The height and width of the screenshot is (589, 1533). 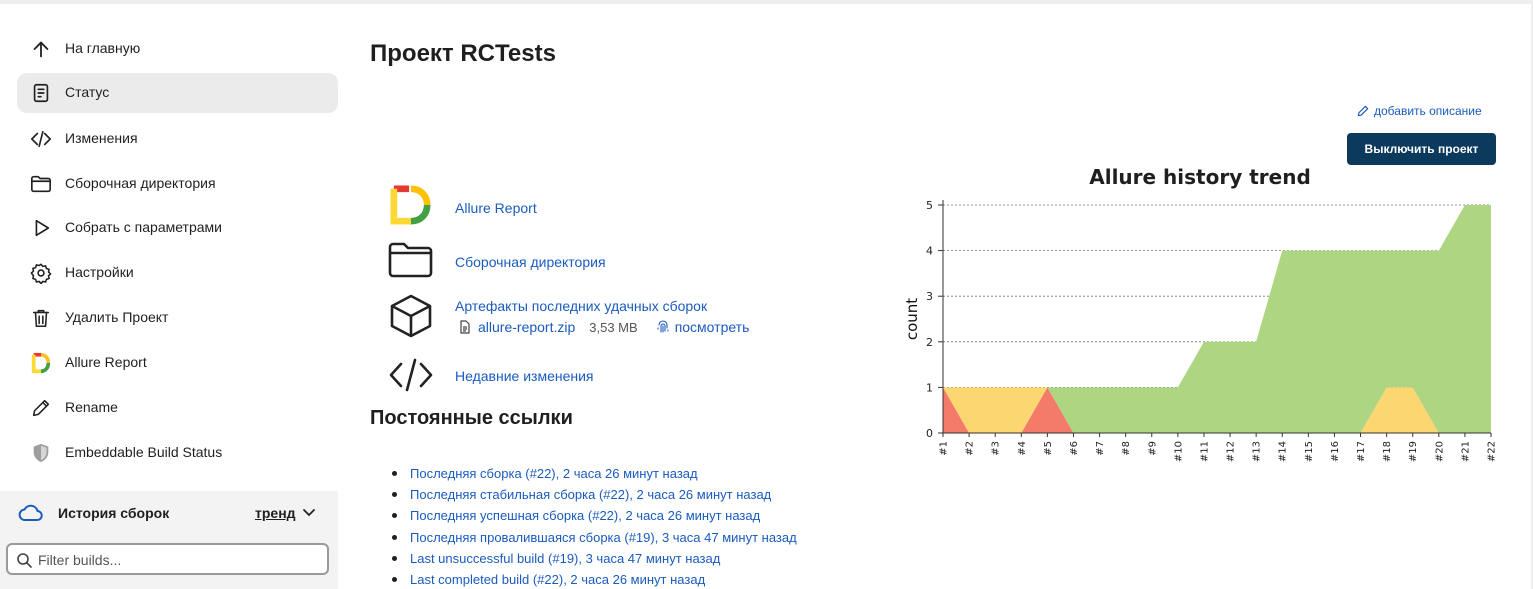 I want to click on x-tick-label: #9, so click(x=1152, y=448).